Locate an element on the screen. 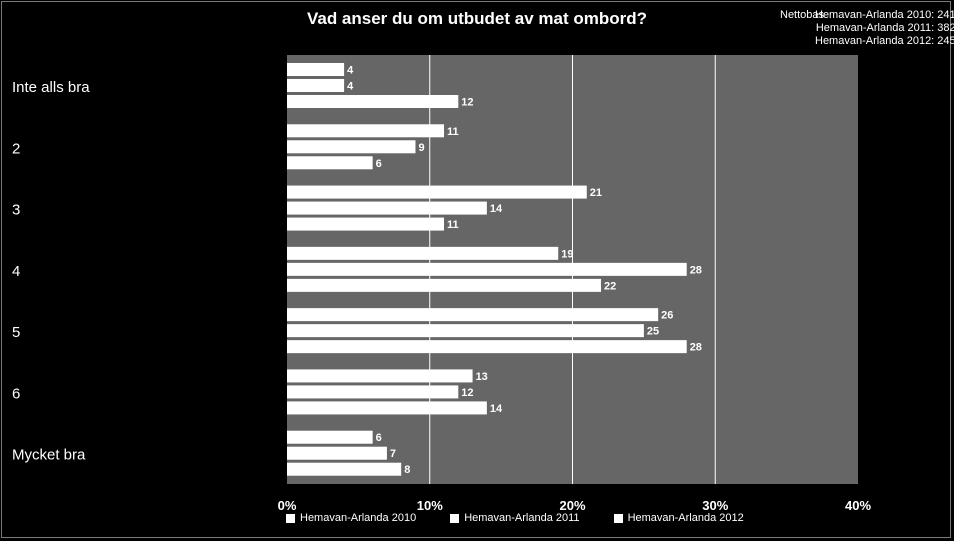  legend-label-2010: Hemavan-Arlanda 2010 is located at coordinates (358, 518).